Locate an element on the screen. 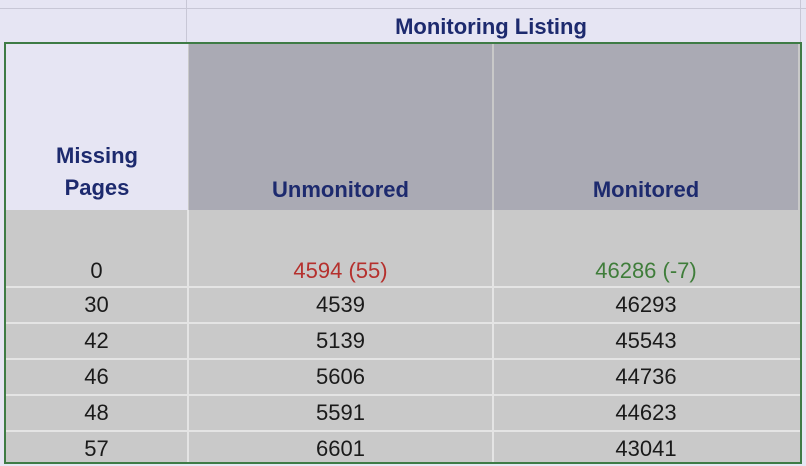 This screenshot has width=806, height=466. cell-unmonitored: 5591 is located at coordinates (340, 412).